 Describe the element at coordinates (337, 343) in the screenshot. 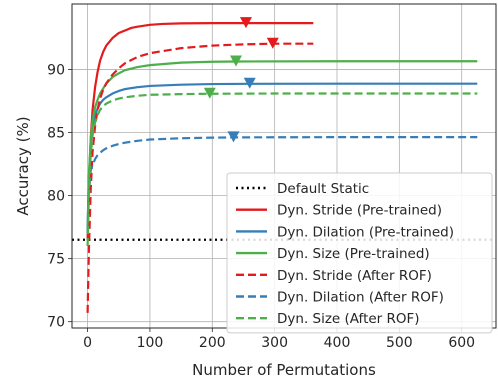

I see `x-tick-label: 400` at that location.